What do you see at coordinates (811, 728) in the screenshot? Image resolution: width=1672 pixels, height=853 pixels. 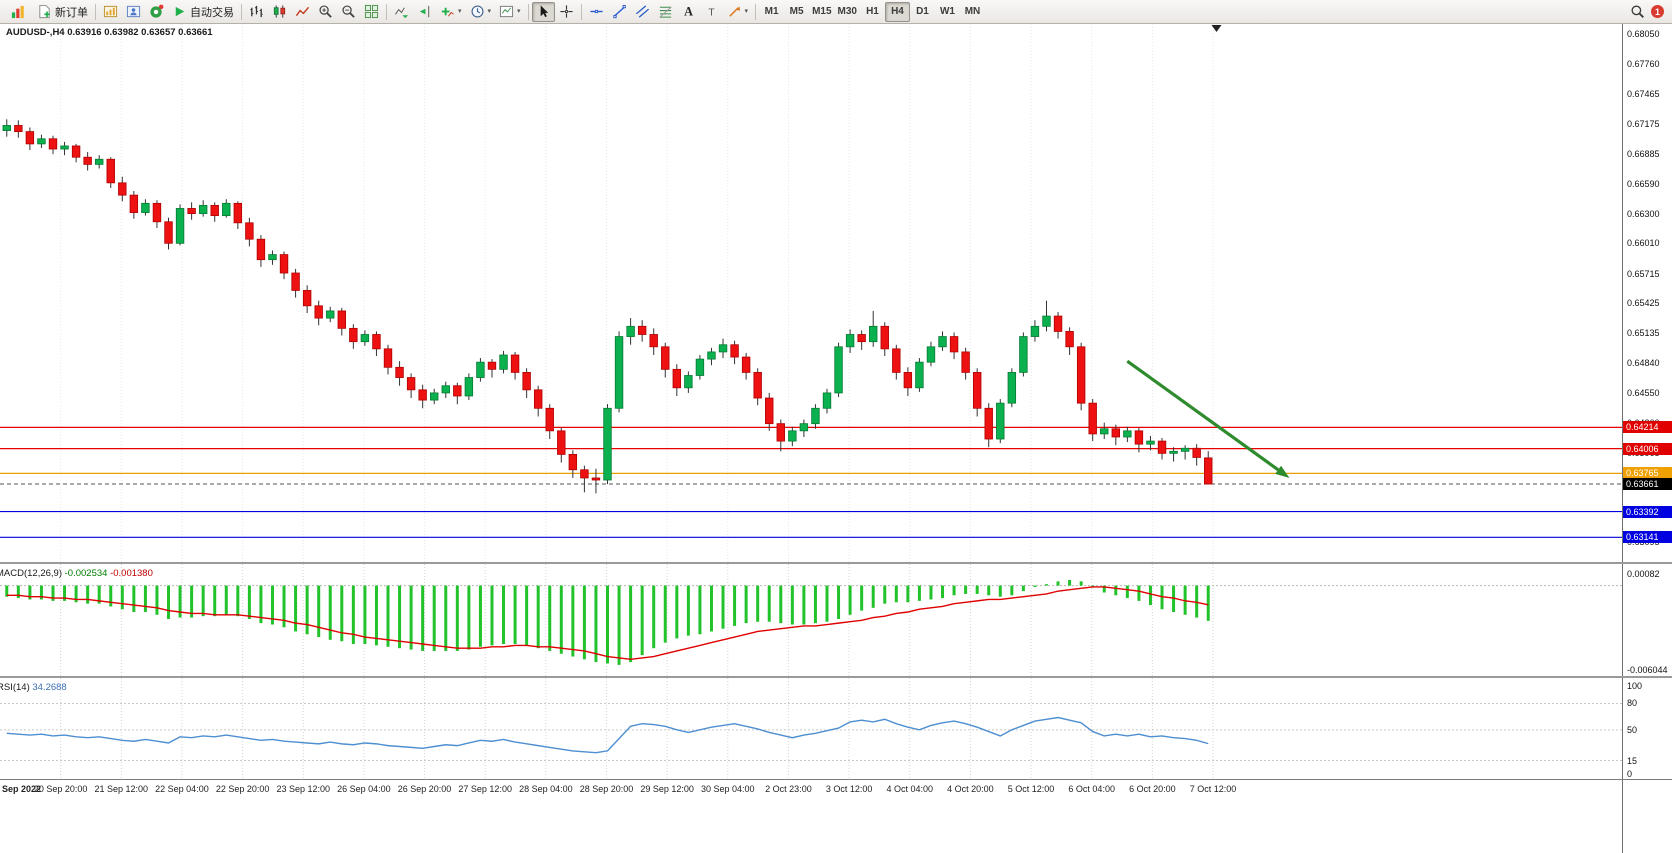 I see `rsi-panel` at bounding box center [811, 728].